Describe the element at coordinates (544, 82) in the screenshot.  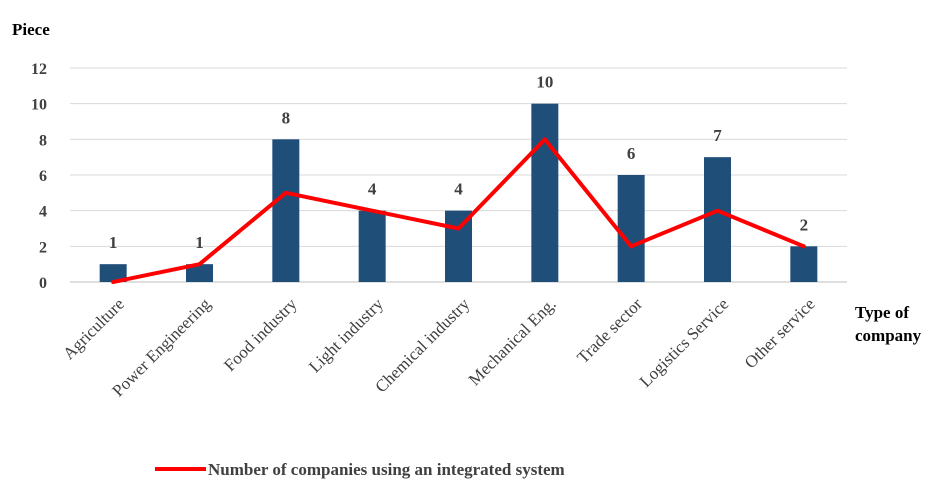
I see `data-label-5: 10` at that location.